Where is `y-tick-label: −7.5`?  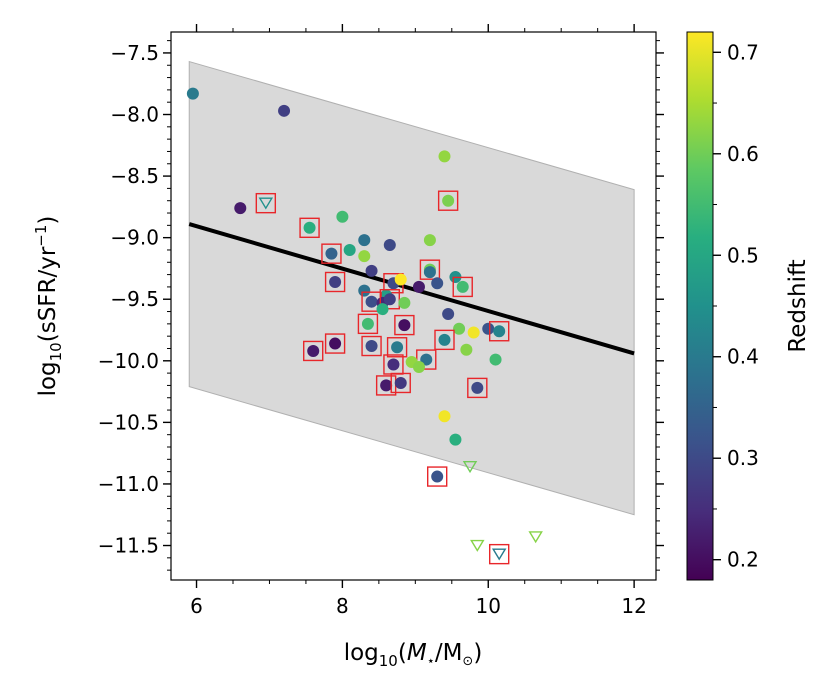 y-tick-label: −7.5 is located at coordinates (134, 53).